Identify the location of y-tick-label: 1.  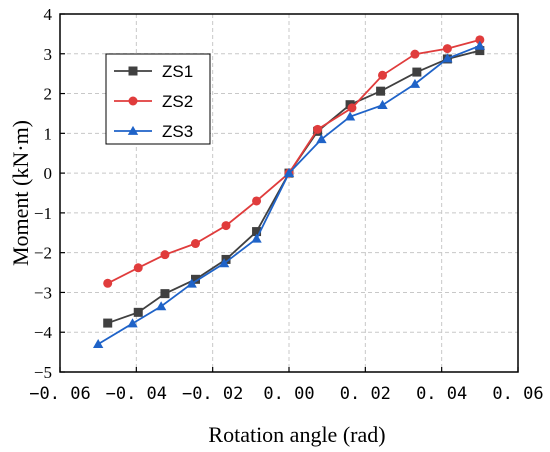
(48, 133).